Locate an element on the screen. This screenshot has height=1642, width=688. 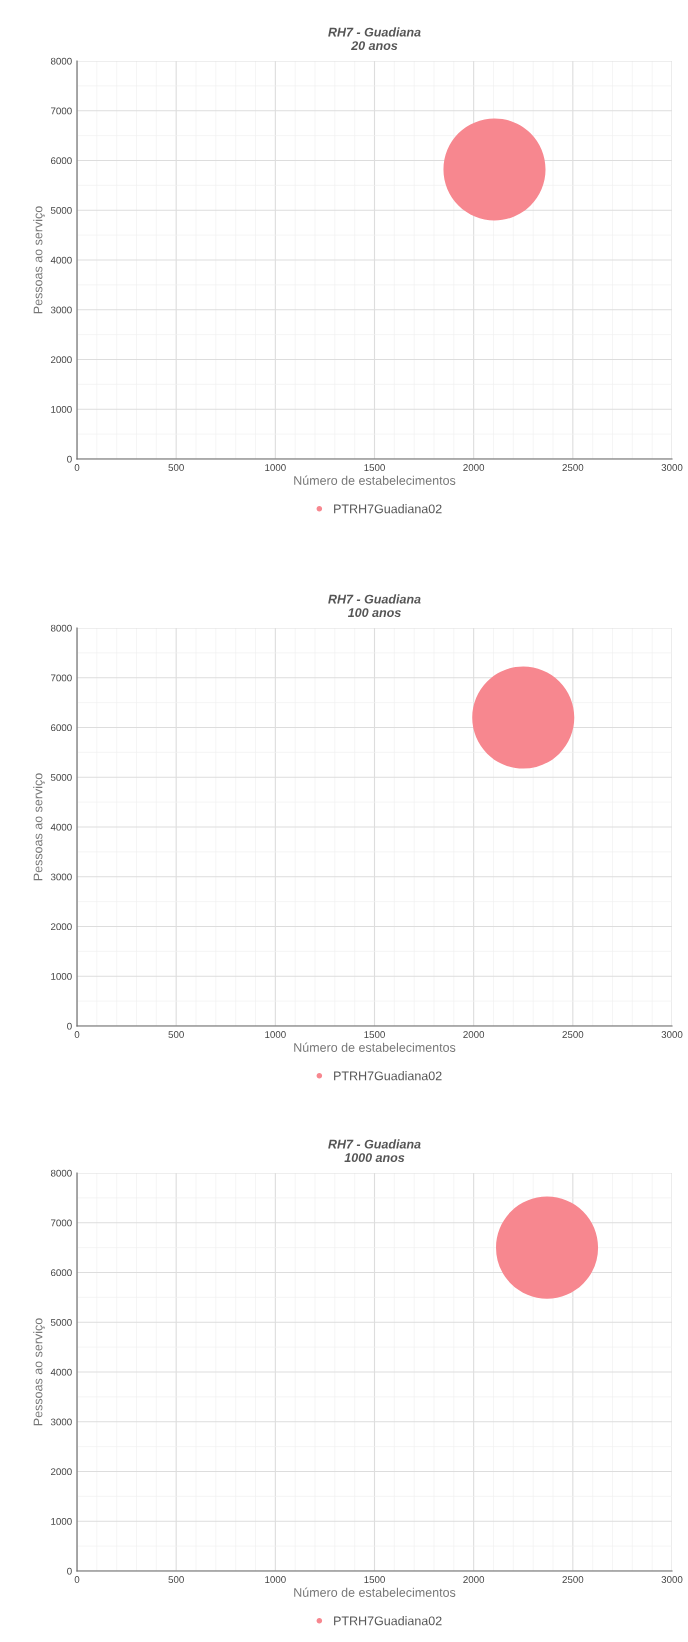
chart-title: RH7 - Guadiana 20 anos is located at coordinates (374, 39).